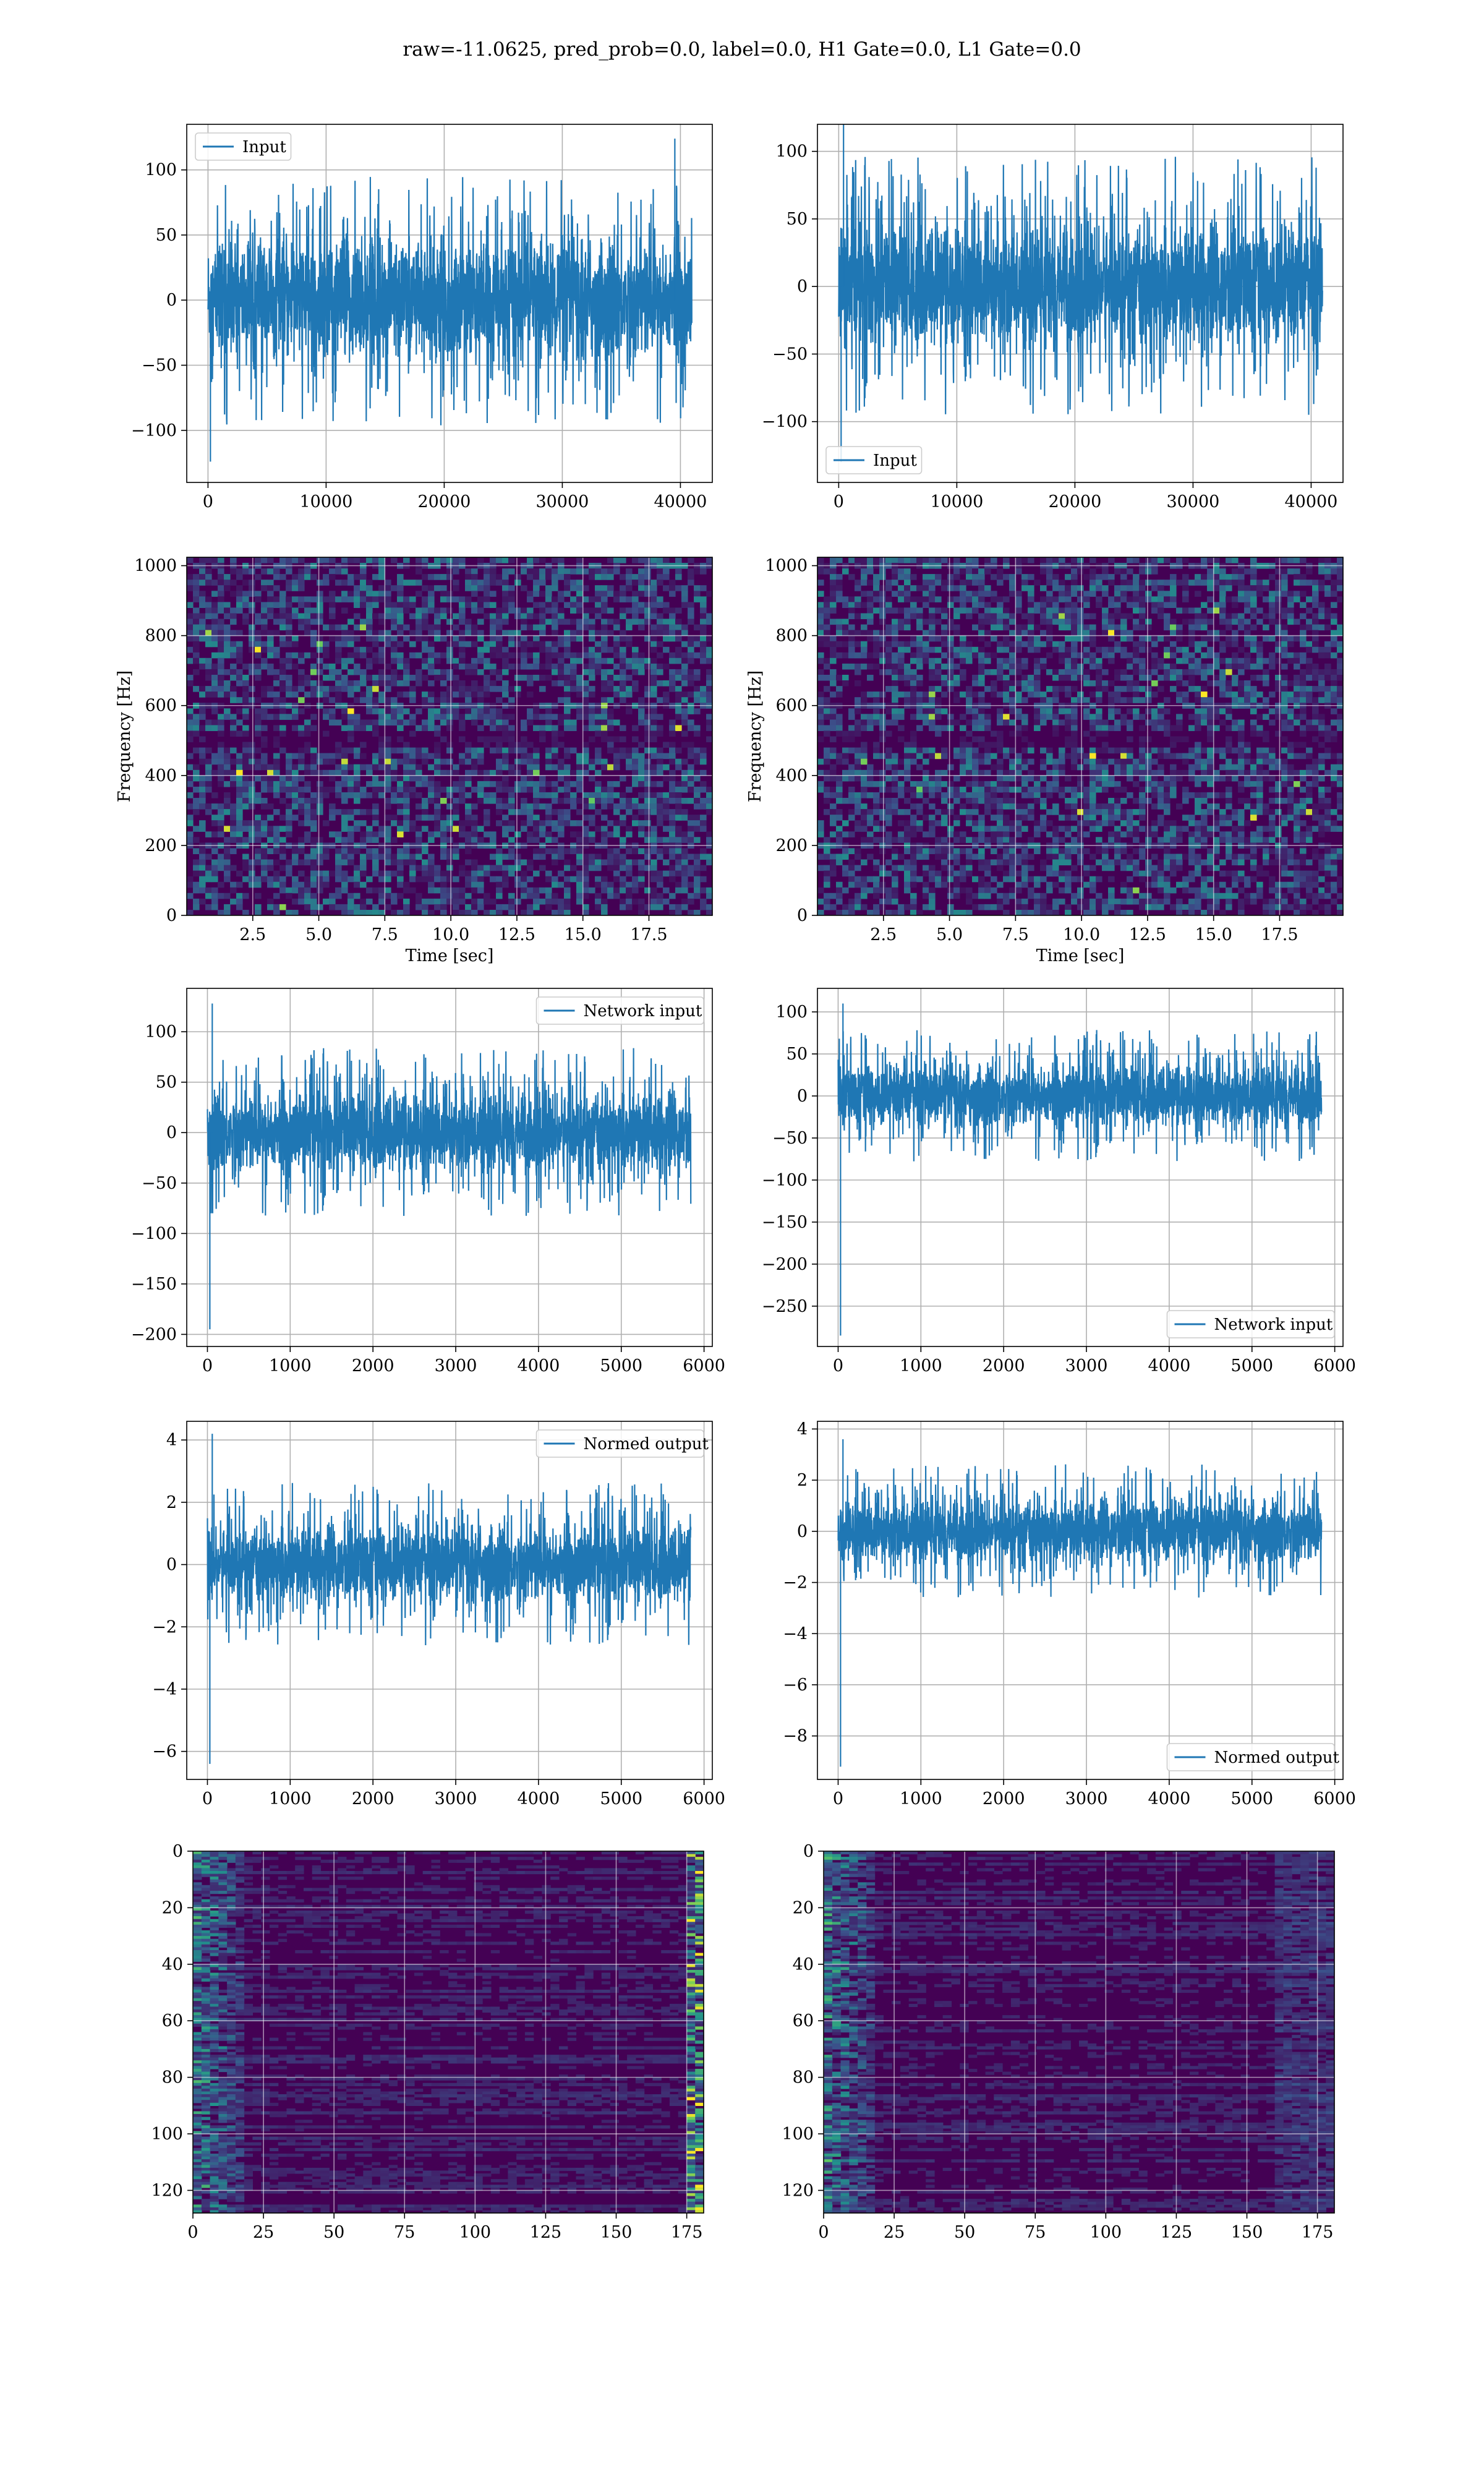 The image size is (1484, 2474). Describe the element at coordinates (264, 147) in the screenshot. I see `legend-label: Input` at that location.